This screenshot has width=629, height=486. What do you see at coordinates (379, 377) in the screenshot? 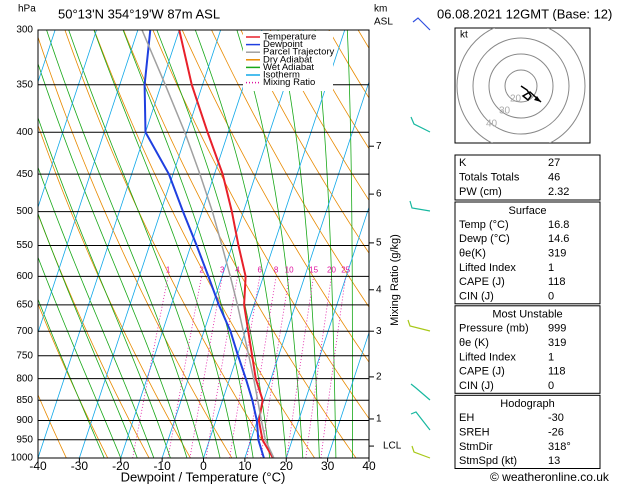
I see `km-tick-label: 2` at bounding box center [379, 377].